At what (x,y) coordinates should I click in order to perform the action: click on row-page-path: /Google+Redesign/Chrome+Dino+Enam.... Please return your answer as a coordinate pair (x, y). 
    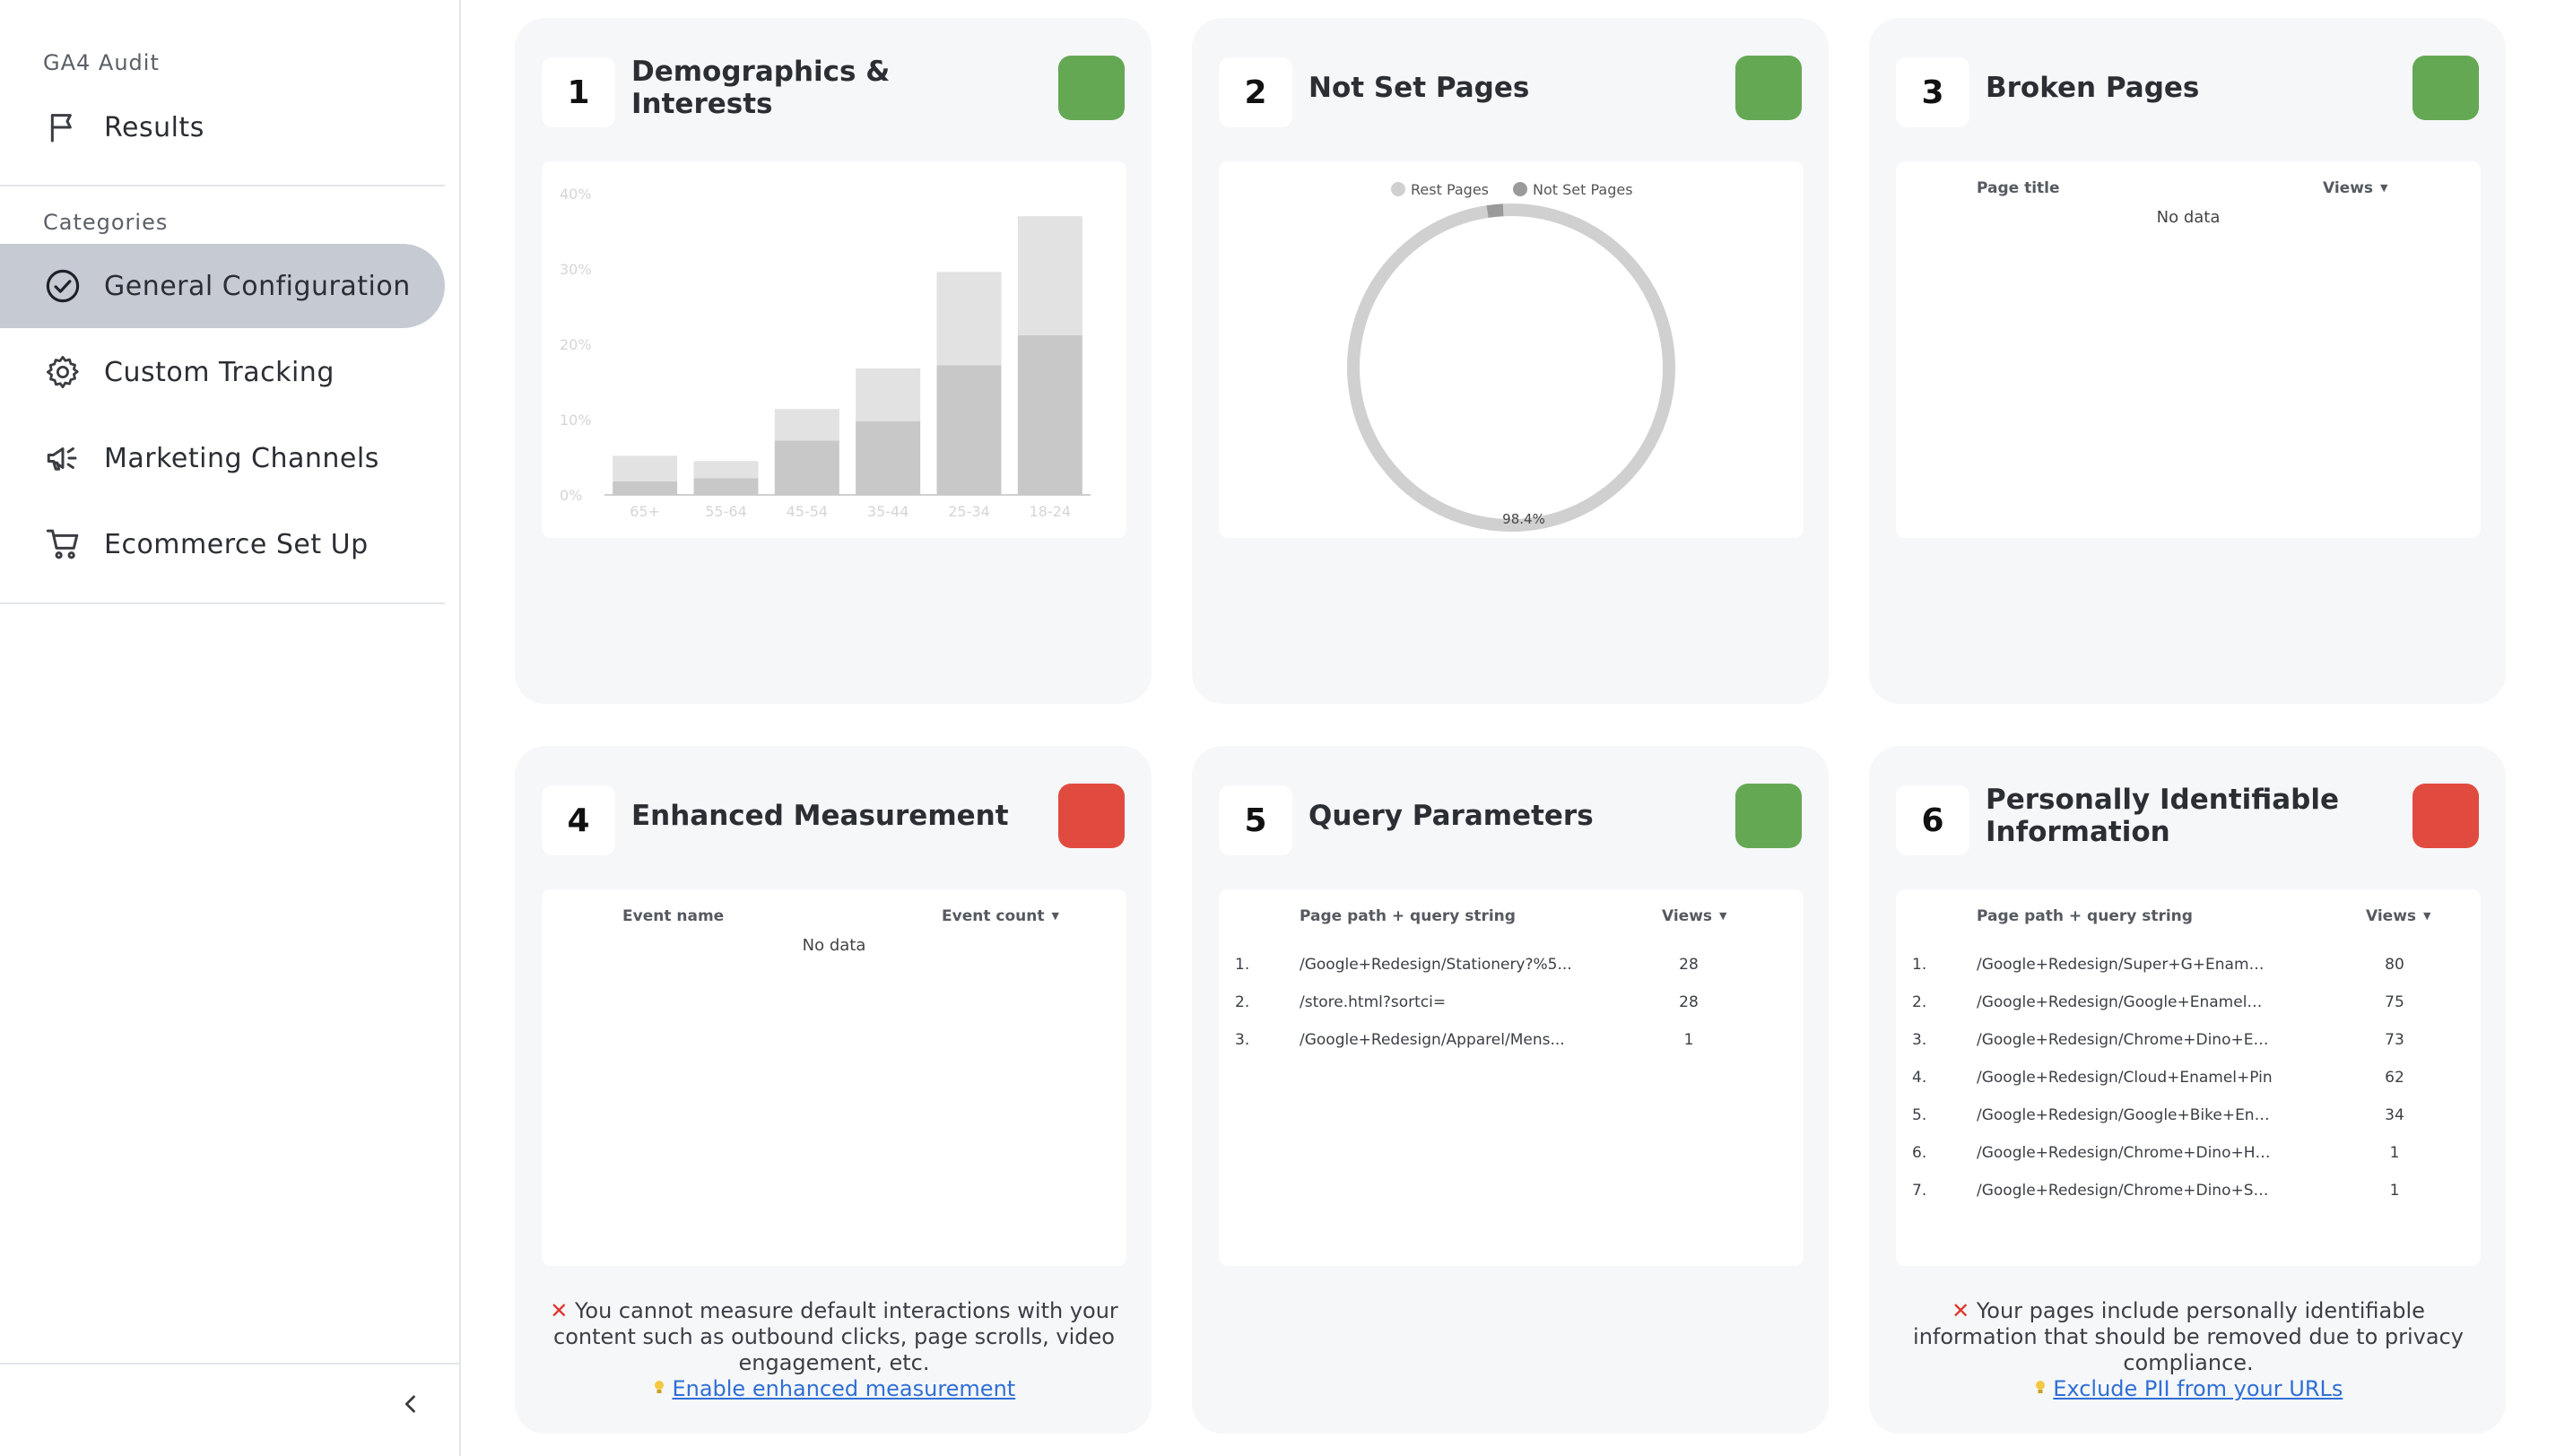
    Looking at the image, I should click on (2125, 1040).